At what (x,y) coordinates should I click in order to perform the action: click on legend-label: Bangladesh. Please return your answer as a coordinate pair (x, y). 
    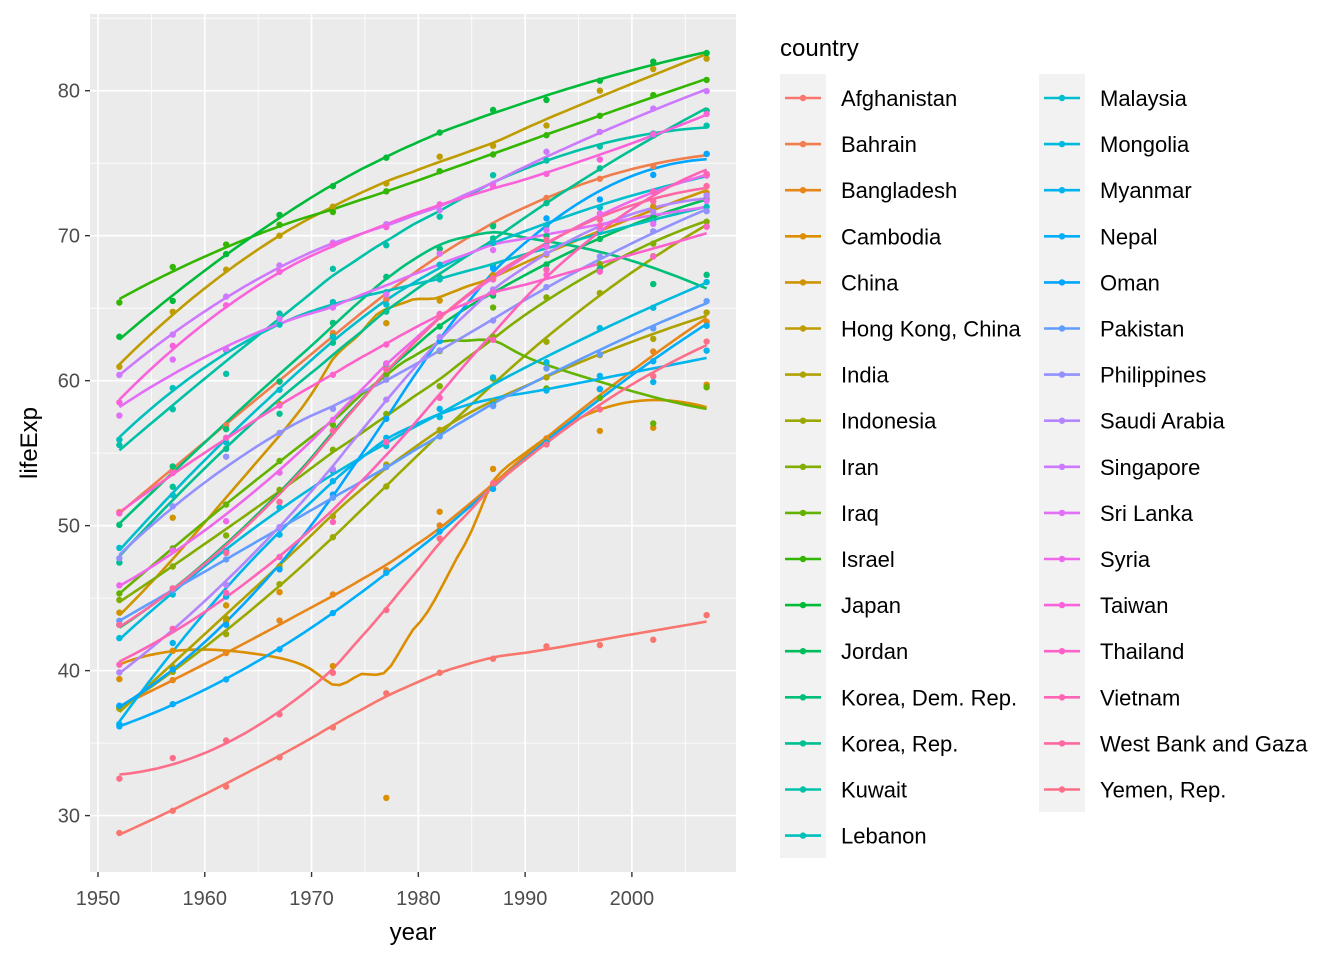
    Looking at the image, I should click on (899, 190).